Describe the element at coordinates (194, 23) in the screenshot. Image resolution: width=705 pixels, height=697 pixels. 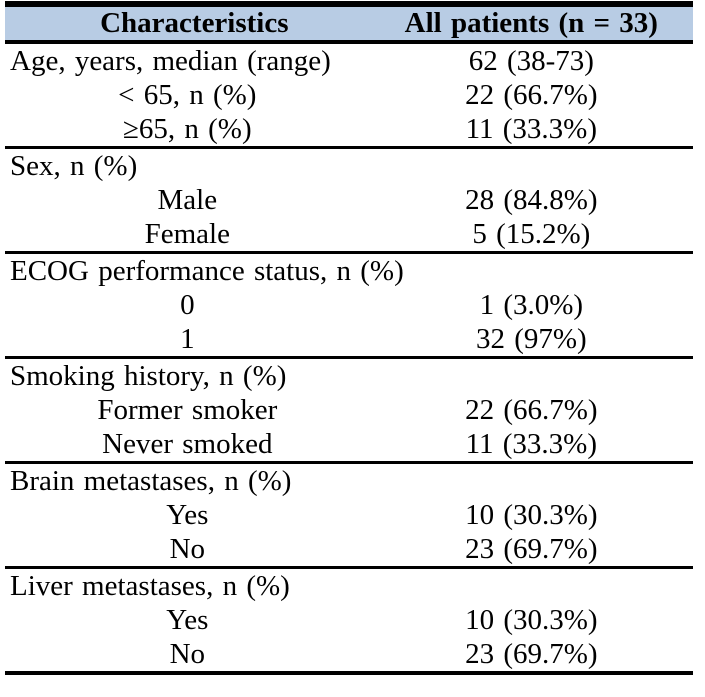
I see `header-characteristics: Characteristics` at that location.